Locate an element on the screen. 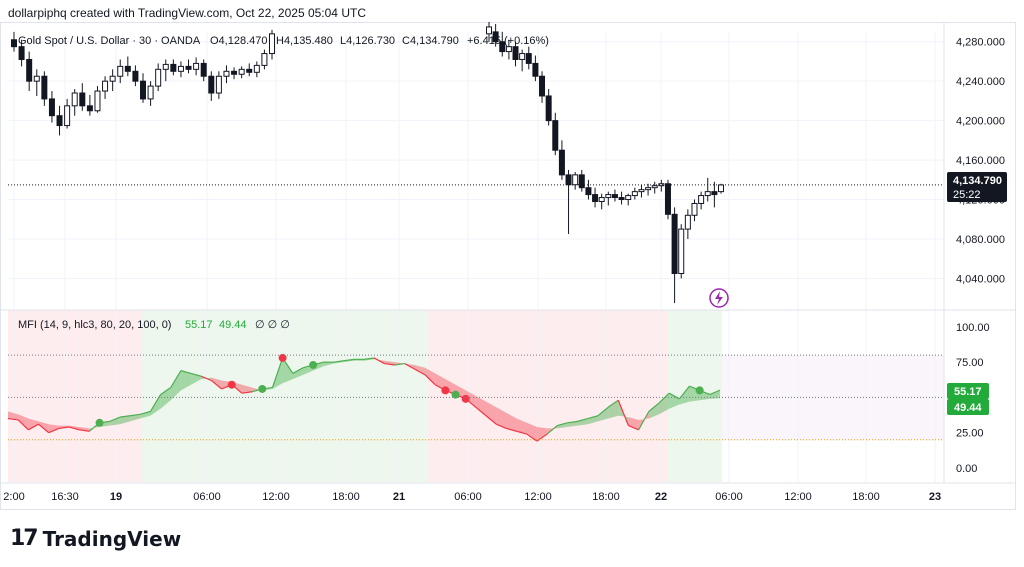 Image resolution: width=1024 pixels, height=567 pixels. mfi-series is located at coordinates (364, 397).